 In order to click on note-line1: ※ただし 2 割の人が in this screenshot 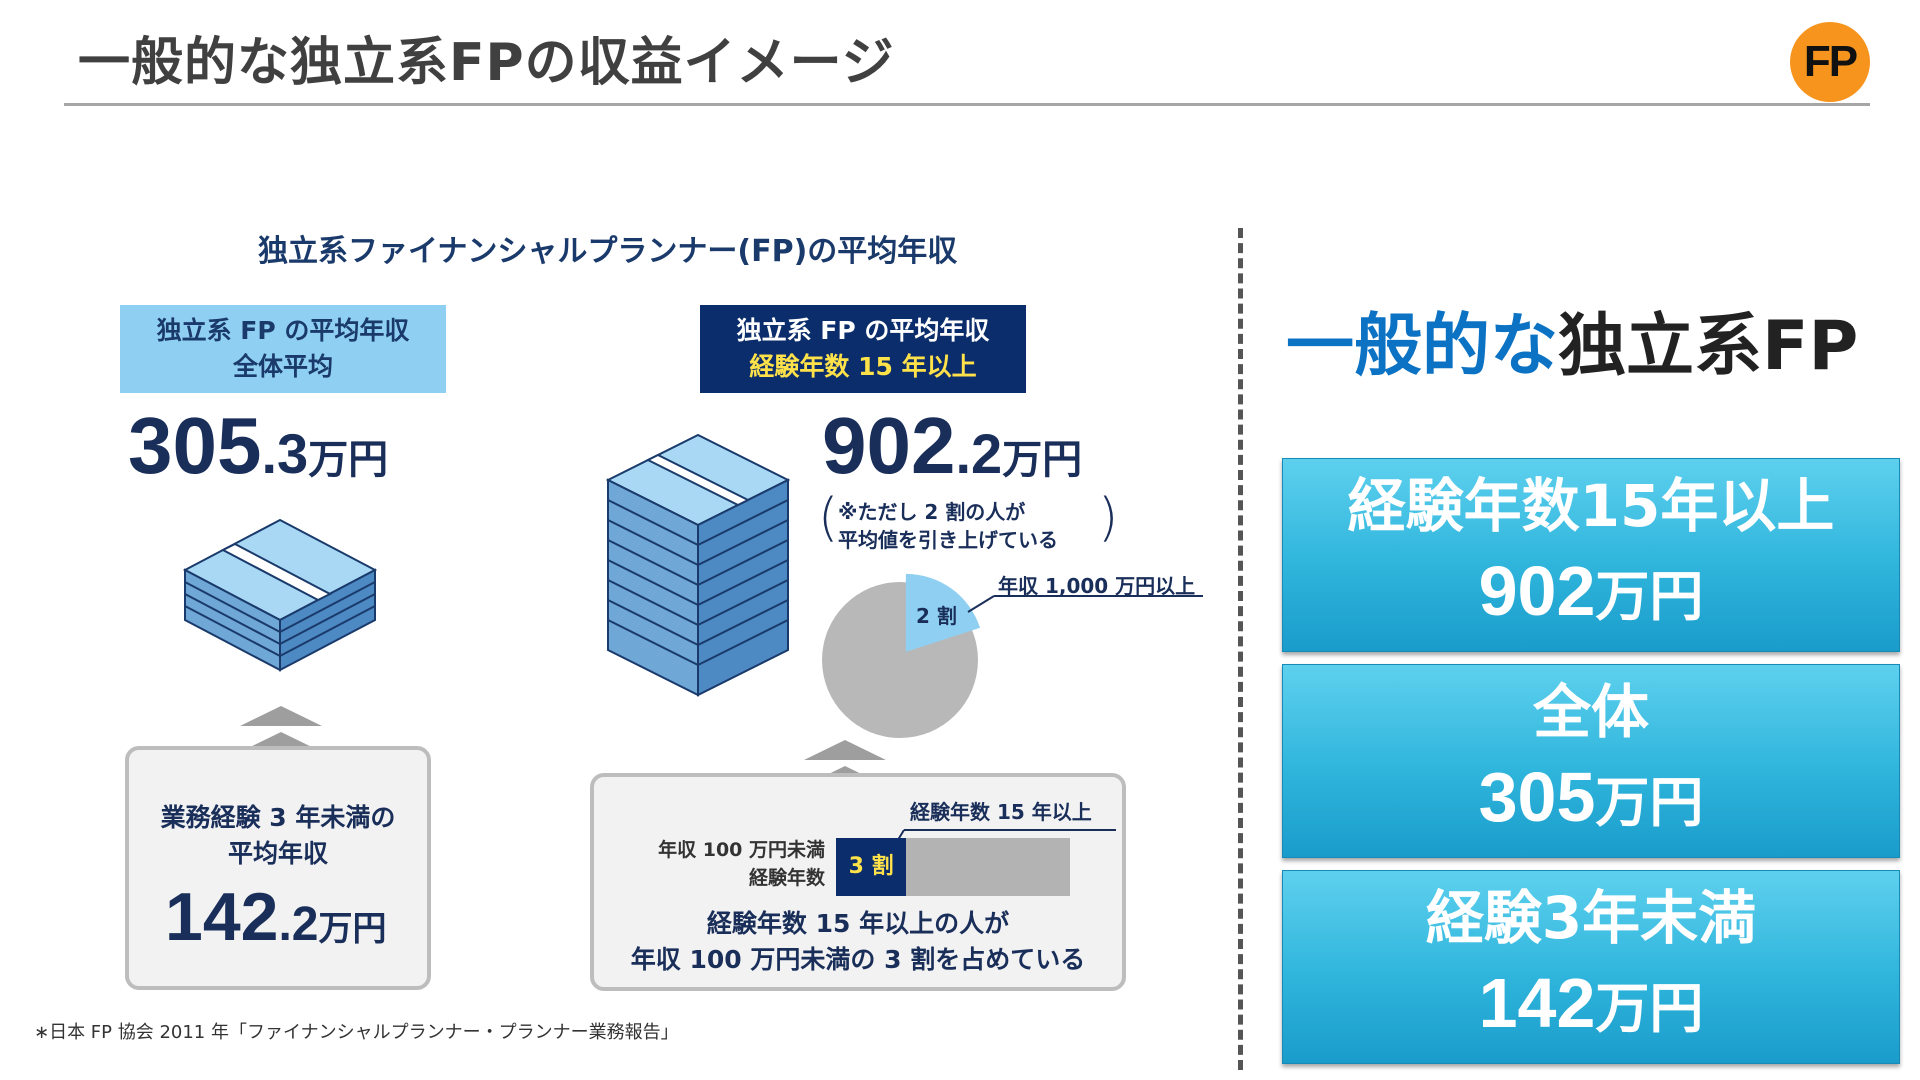, I will do `click(932, 512)`.